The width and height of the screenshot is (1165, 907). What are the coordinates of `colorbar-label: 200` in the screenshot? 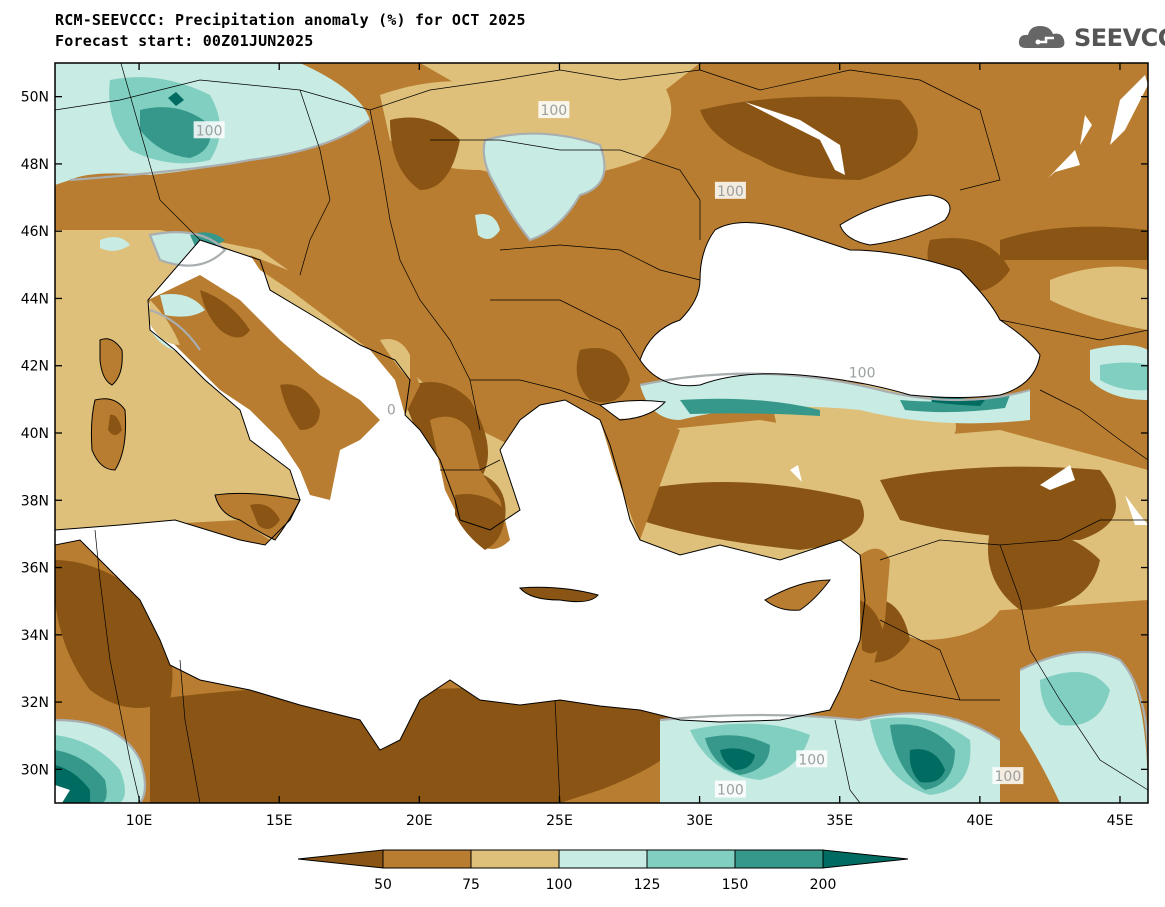 It's located at (823, 885).